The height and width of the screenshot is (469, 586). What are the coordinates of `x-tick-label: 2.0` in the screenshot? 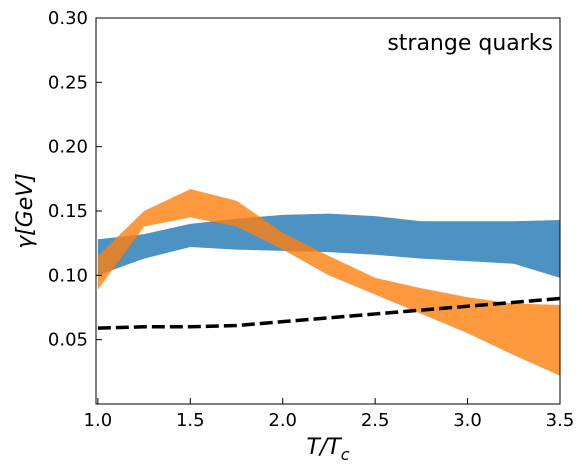 It's located at (282, 420).